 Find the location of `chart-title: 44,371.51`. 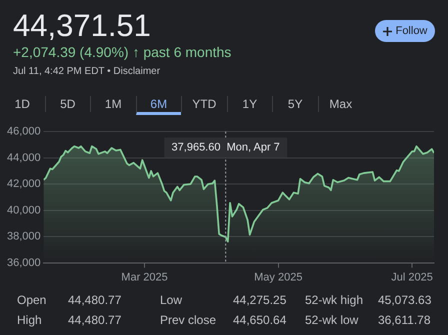

chart-title: 44,371.51 is located at coordinates (82, 26).